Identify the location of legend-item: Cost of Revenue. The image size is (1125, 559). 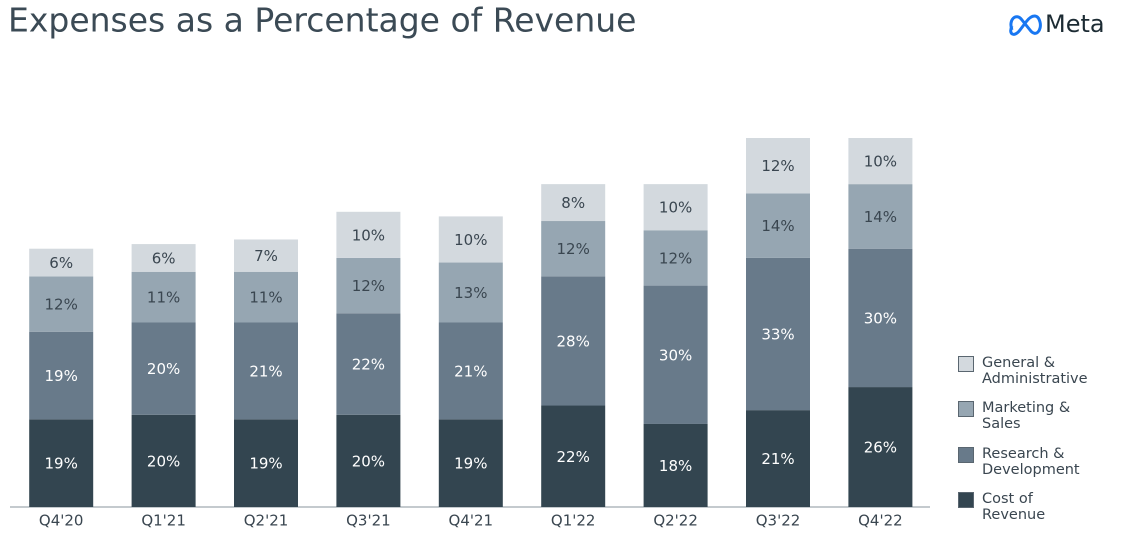
(1033, 507).